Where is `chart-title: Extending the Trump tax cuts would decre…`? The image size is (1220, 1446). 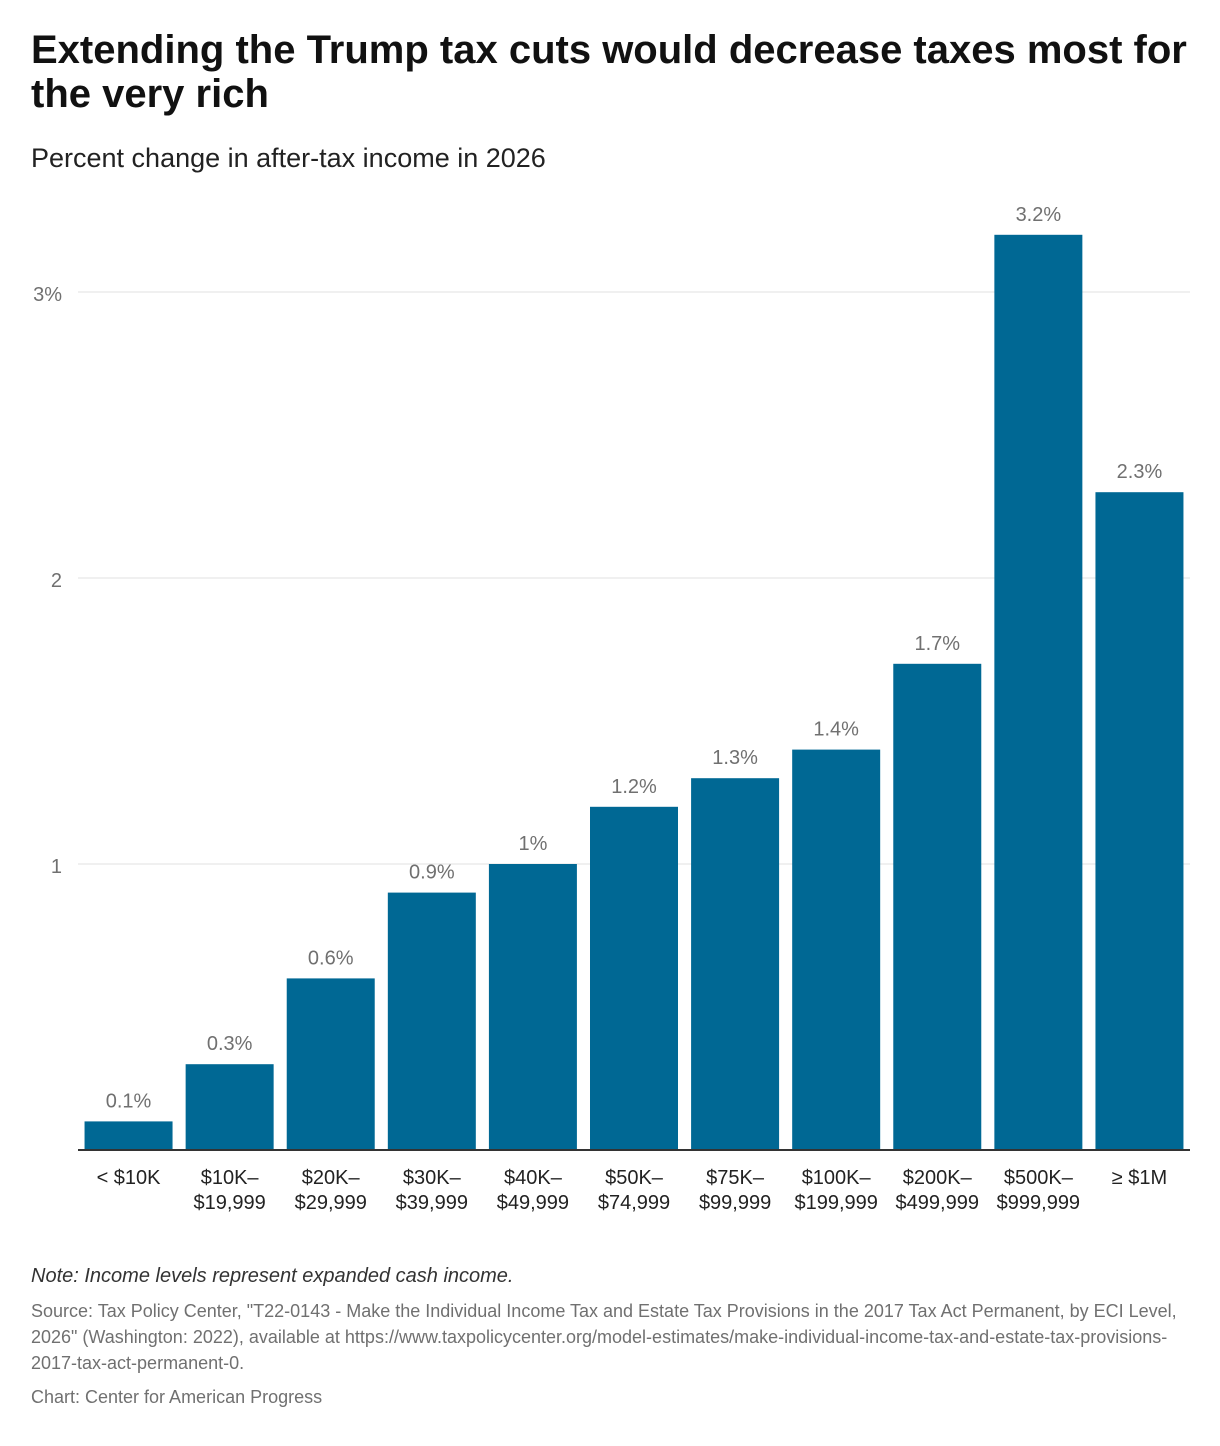 chart-title: Extending the Trump tax cuts would decre… is located at coordinates (609, 72).